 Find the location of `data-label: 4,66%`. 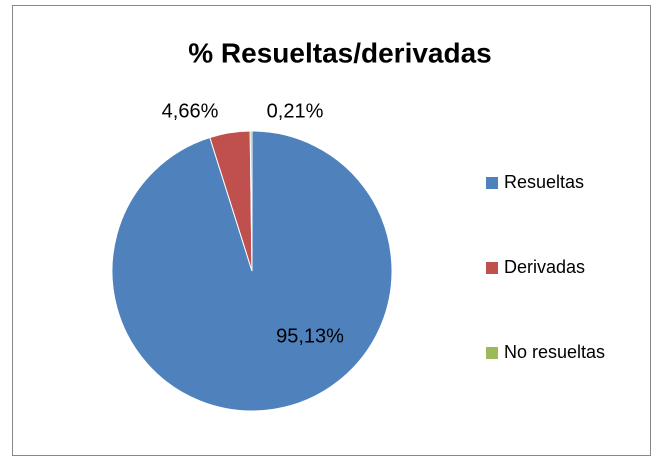

data-label: 4,66% is located at coordinates (190, 111).